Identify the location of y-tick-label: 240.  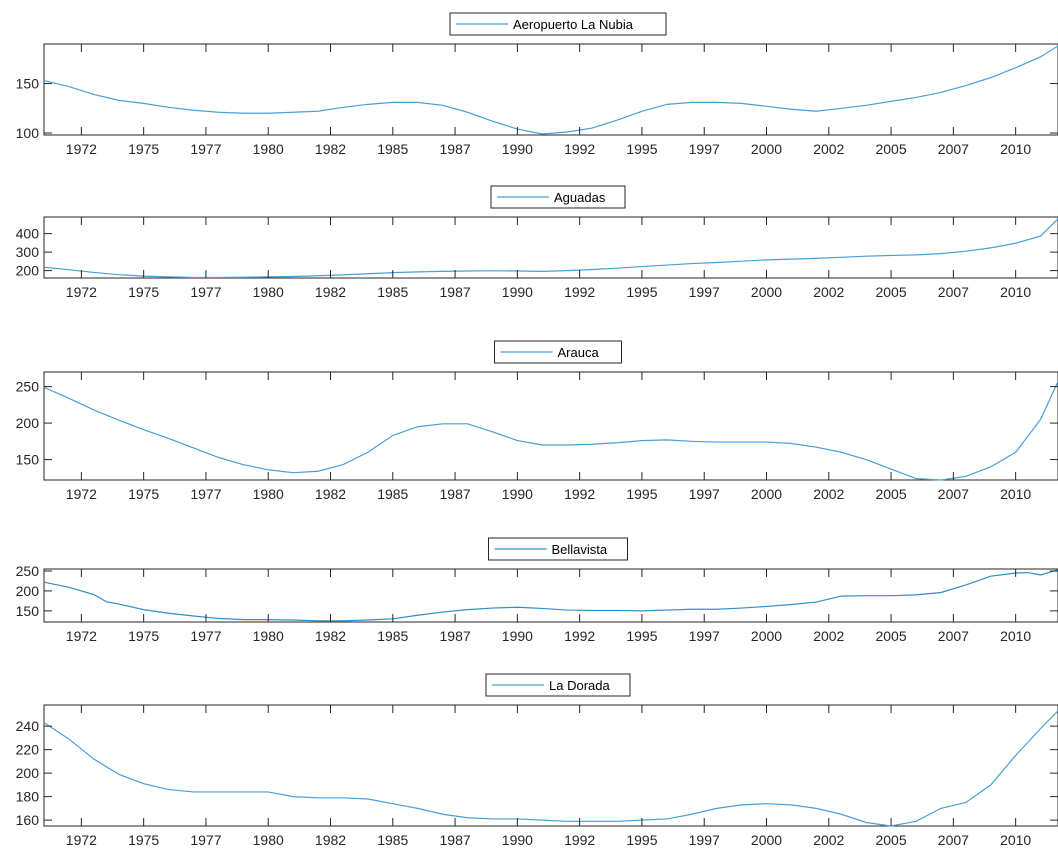
(28, 726).